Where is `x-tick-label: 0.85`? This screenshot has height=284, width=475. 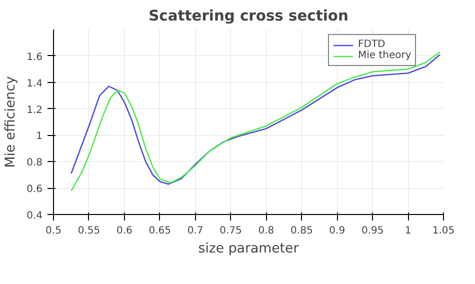
x-tick-label: 0.85 is located at coordinates (301, 231).